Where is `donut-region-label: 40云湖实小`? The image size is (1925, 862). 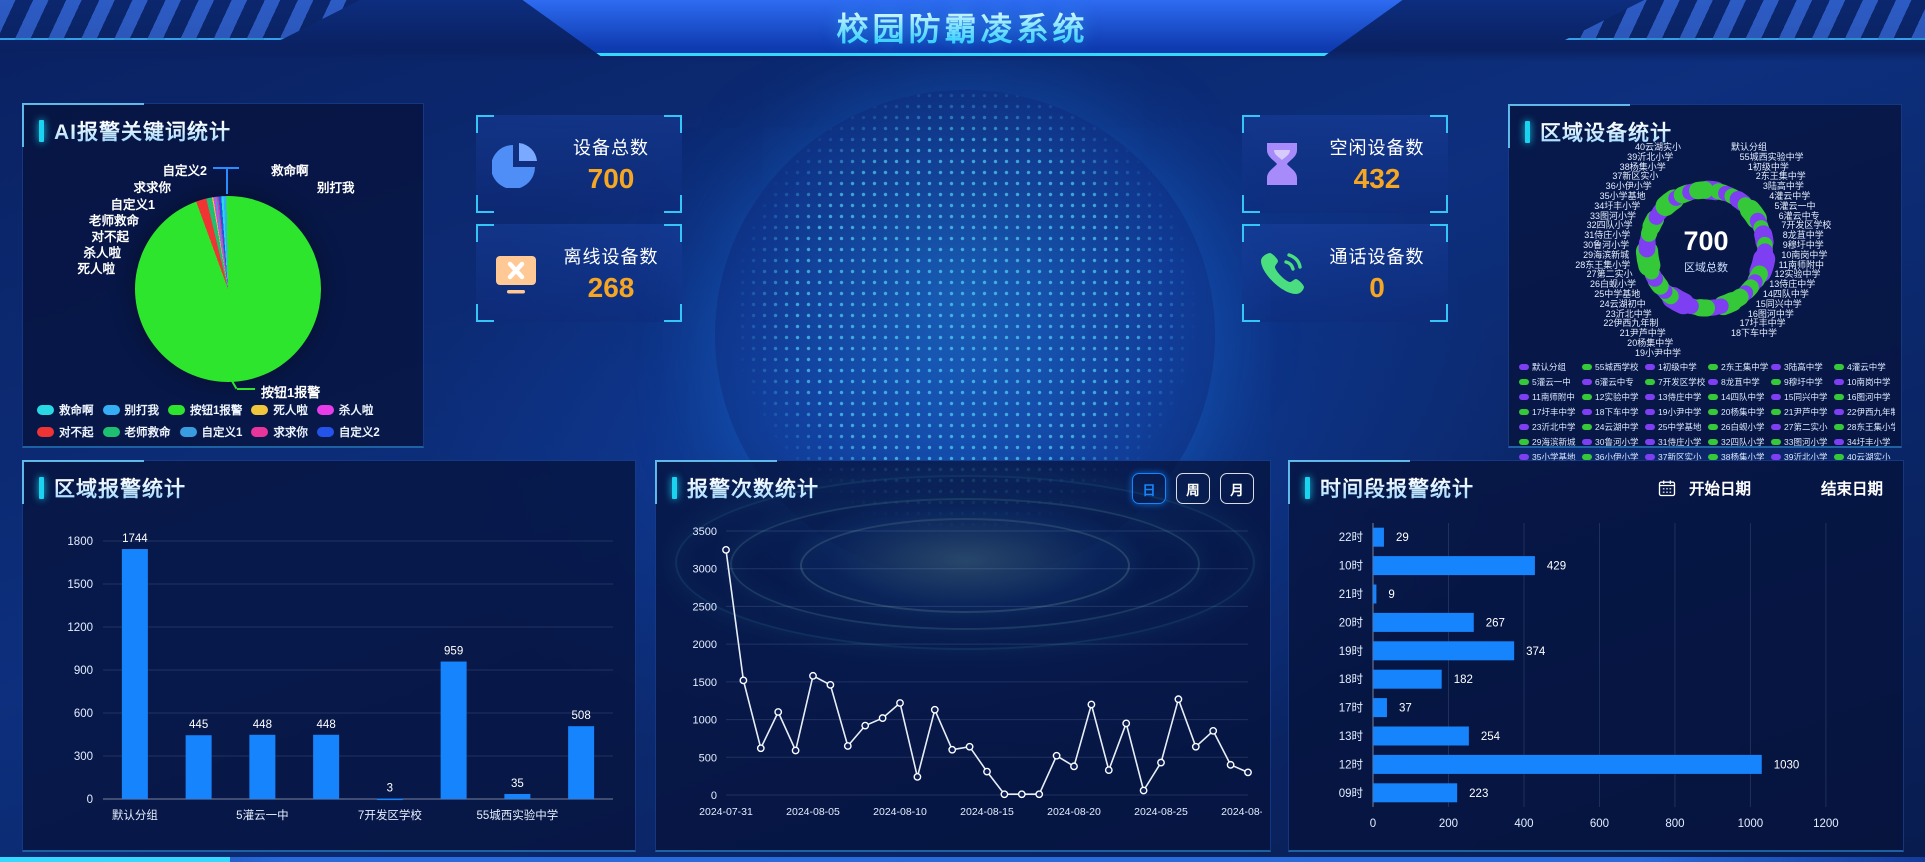
donut-region-label: 40云湖实小 is located at coordinates (1657, 147).